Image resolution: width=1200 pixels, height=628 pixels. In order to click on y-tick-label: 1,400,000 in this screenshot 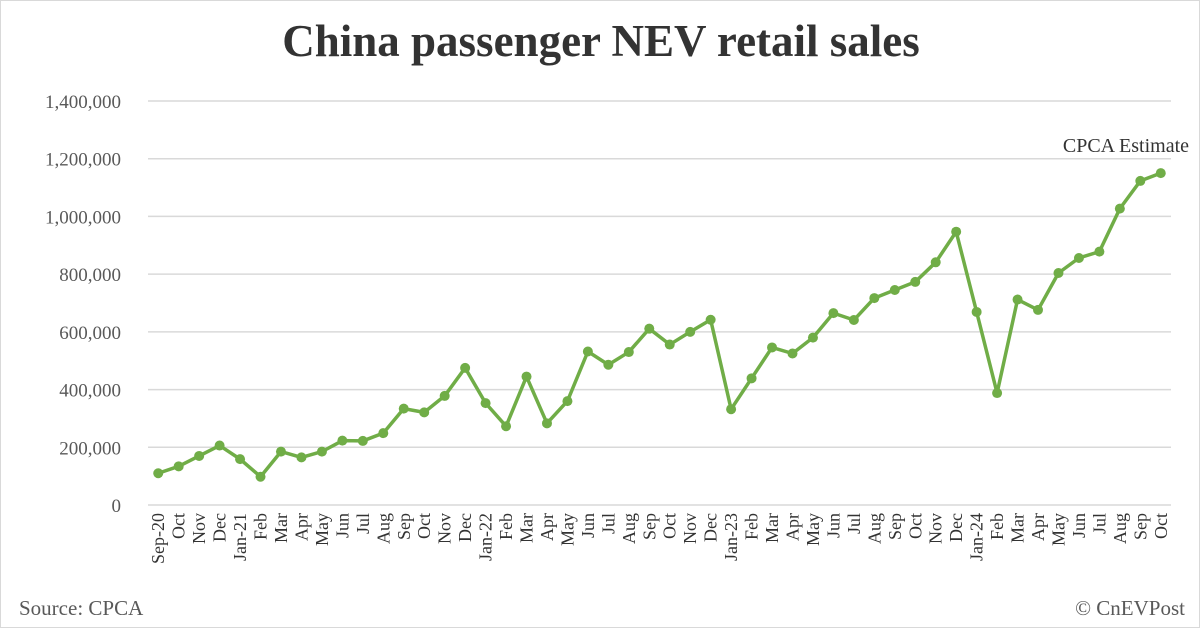, I will do `click(83, 102)`.